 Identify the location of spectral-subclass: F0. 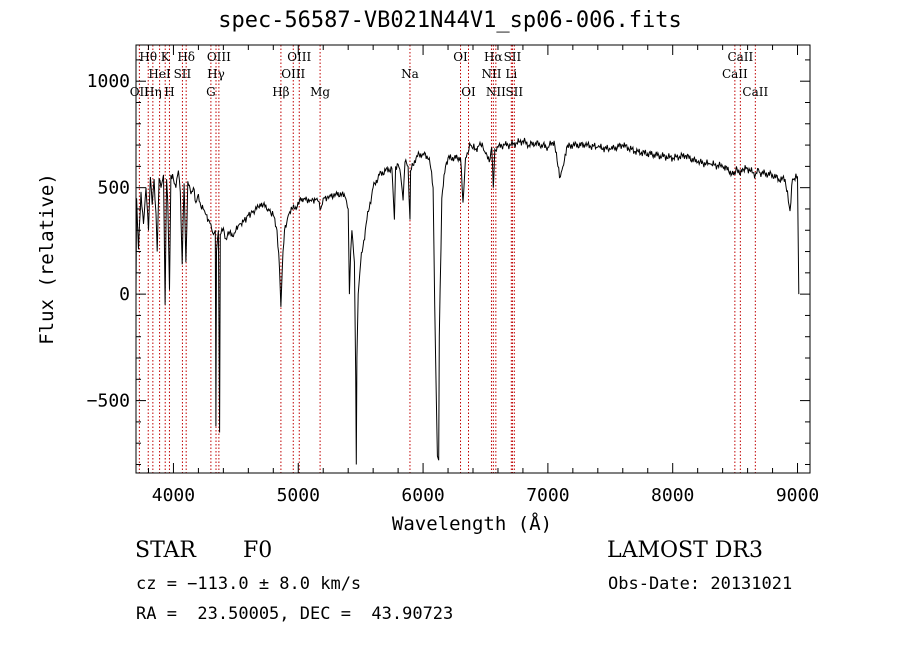
(258, 550).